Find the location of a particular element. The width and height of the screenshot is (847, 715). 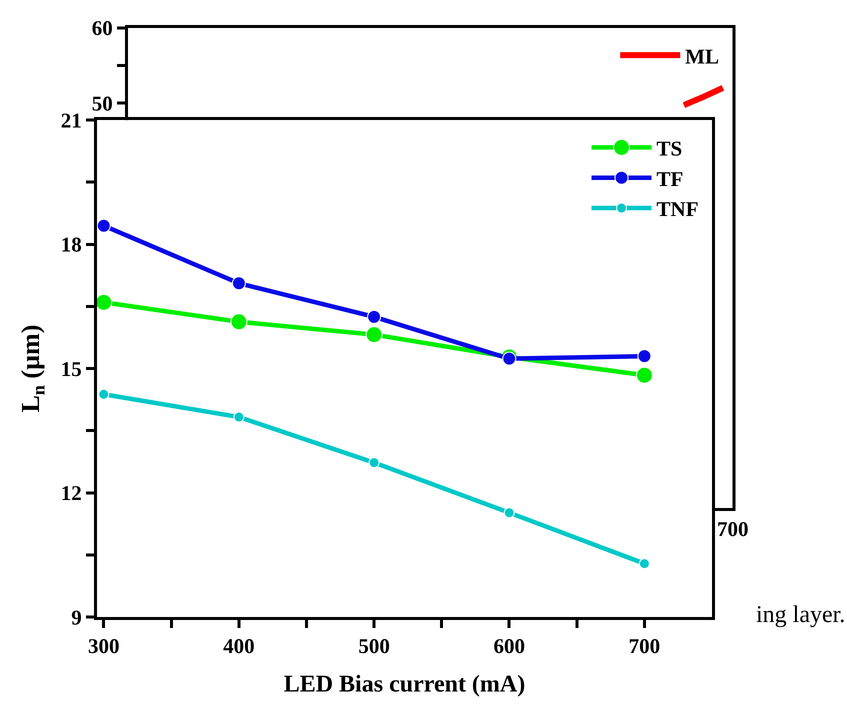

x-tick-label: 700 is located at coordinates (644, 646).